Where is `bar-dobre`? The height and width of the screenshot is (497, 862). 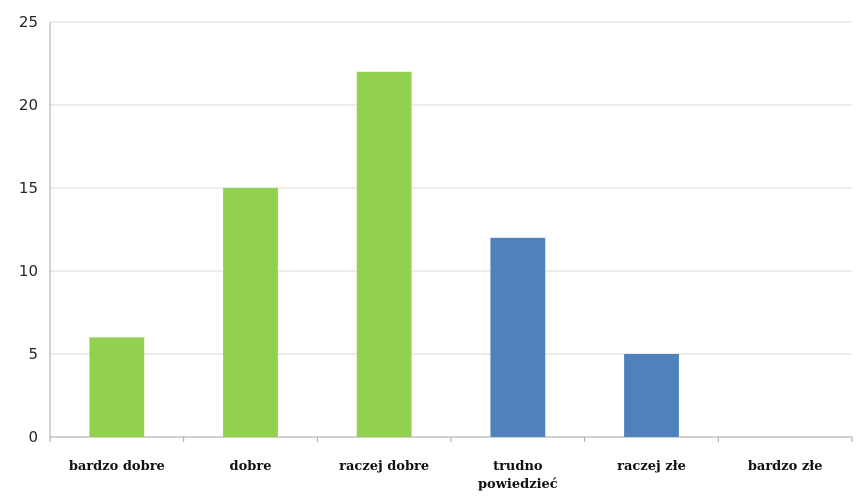 bar-dobre is located at coordinates (250, 312).